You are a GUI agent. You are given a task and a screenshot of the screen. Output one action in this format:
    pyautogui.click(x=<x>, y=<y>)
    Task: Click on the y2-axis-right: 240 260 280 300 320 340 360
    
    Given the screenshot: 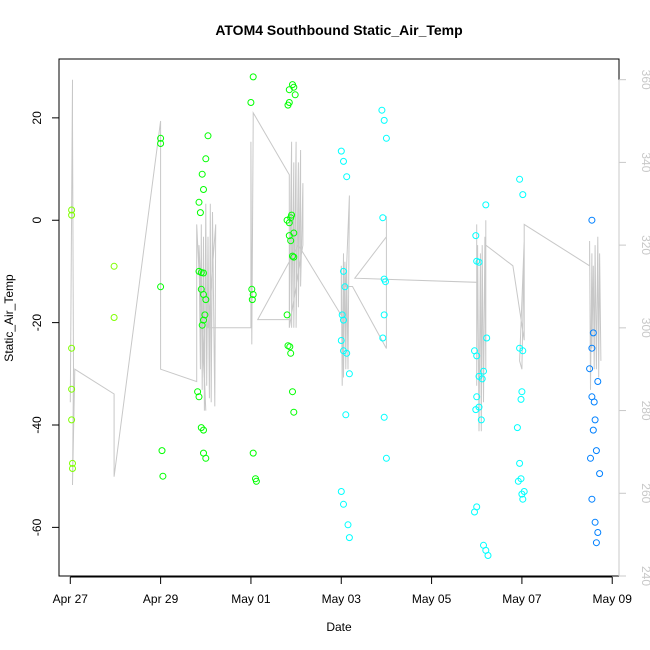 What is the action you would take?
    pyautogui.click(x=634, y=328)
    